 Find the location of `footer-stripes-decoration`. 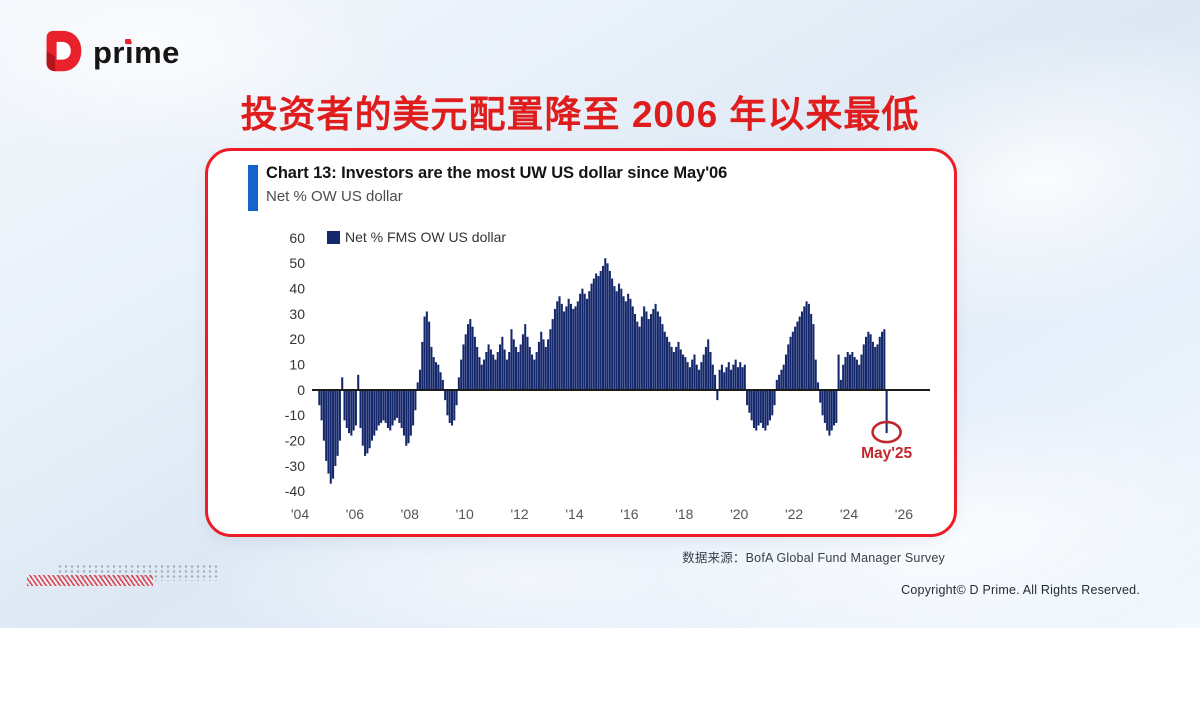

footer-stripes-decoration is located at coordinates (90, 580).